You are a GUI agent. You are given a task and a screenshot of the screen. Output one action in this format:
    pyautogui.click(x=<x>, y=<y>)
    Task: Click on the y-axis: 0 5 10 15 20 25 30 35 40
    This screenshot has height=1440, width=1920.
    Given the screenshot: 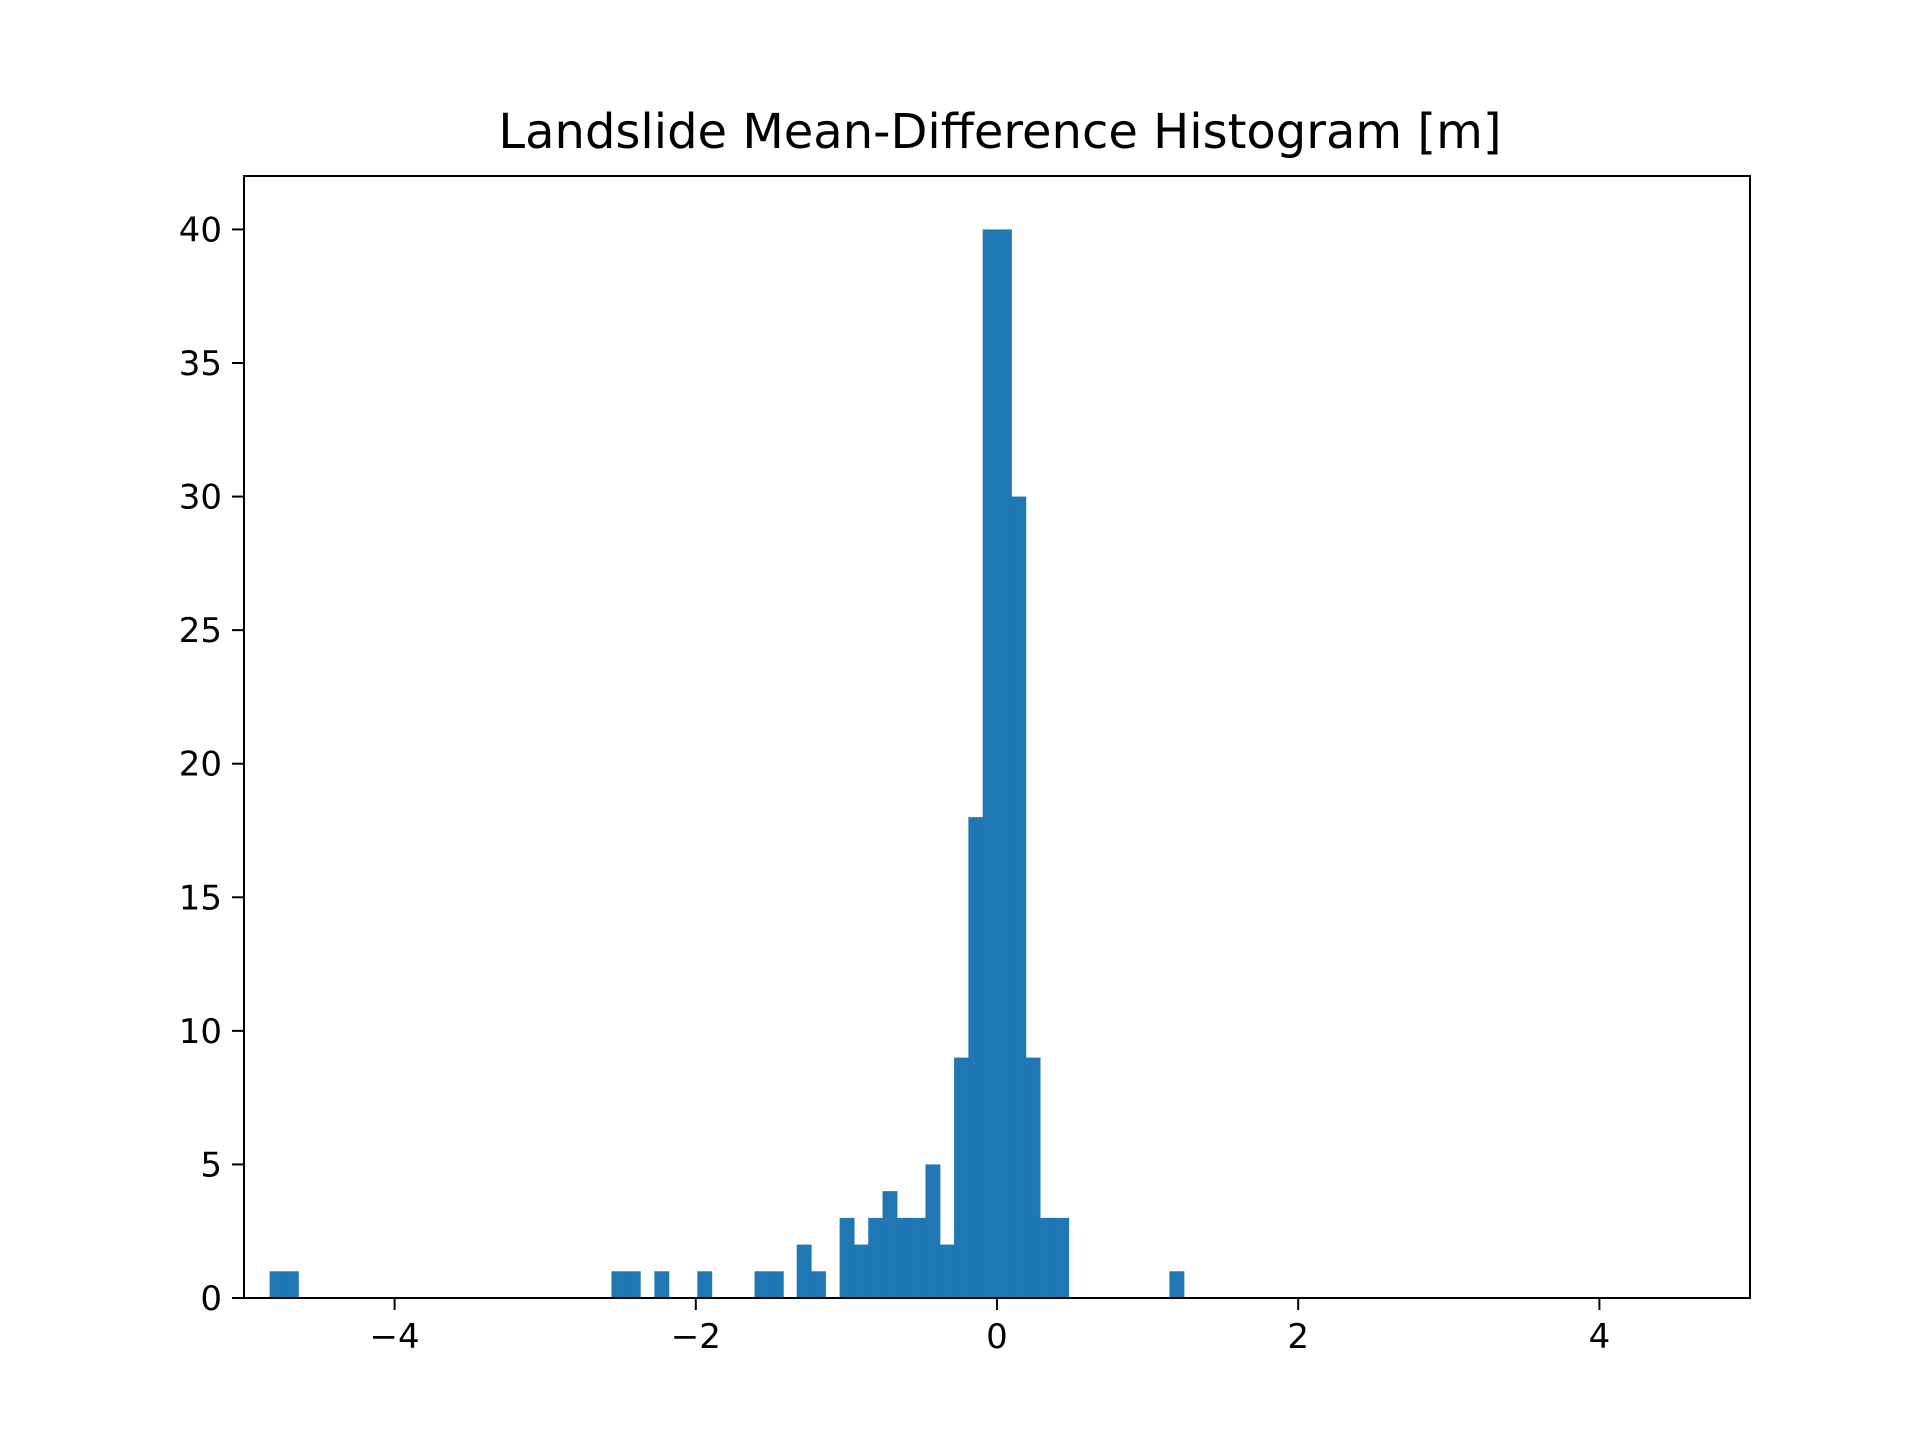 What is the action you would take?
    pyautogui.click(x=211, y=764)
    